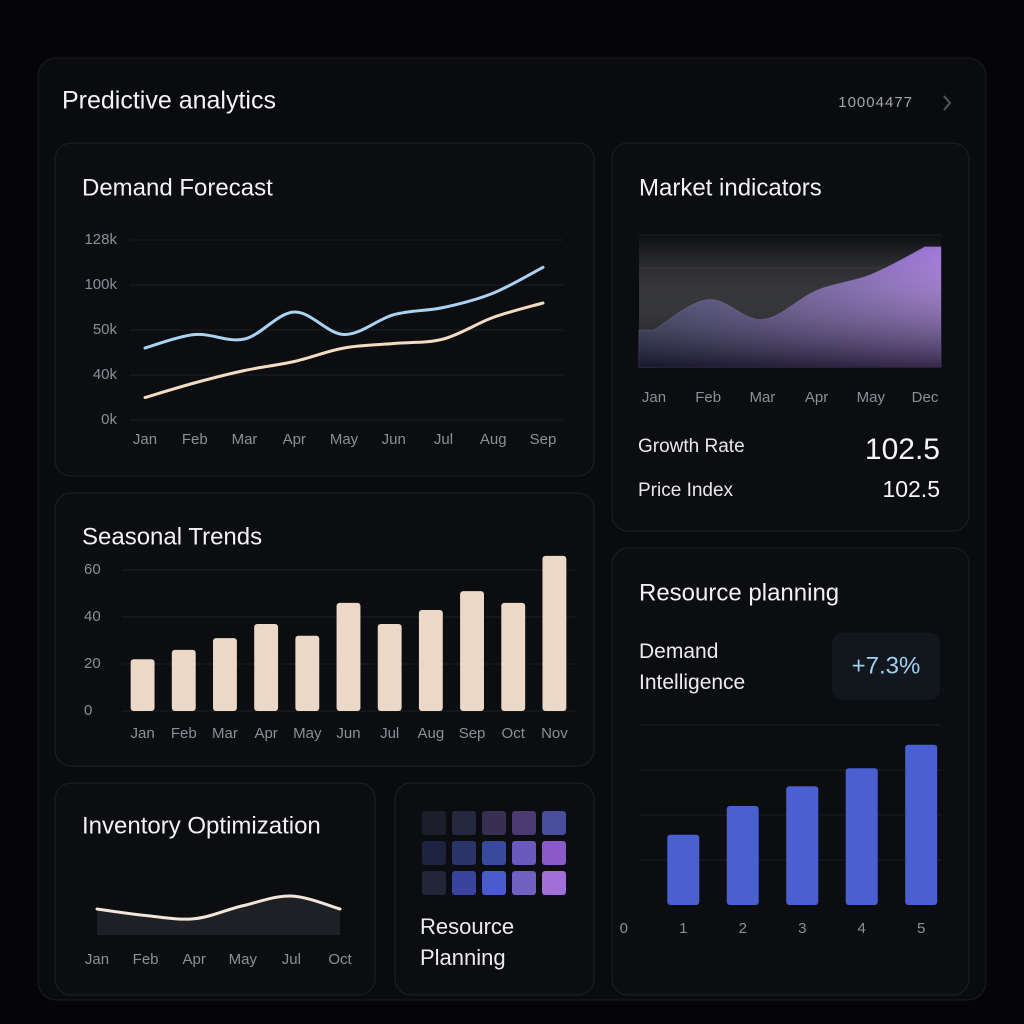 Image resolution: width=1024 pixels, height=1024 pixels. Describe the element at coordinates (692, 667) in the screenshot. I see `card-label: Demand Intelligence` at that location.